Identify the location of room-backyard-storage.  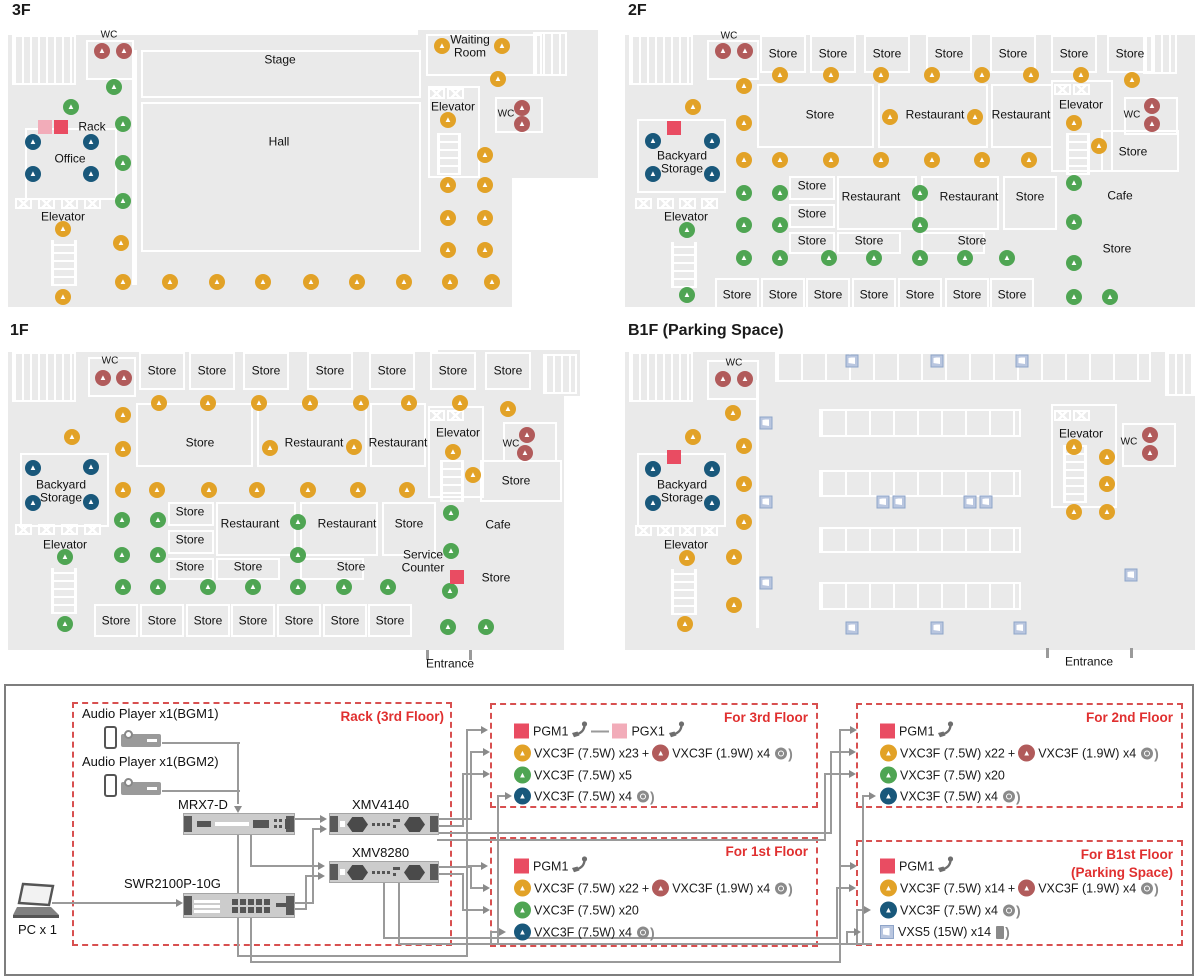
(681, 156).